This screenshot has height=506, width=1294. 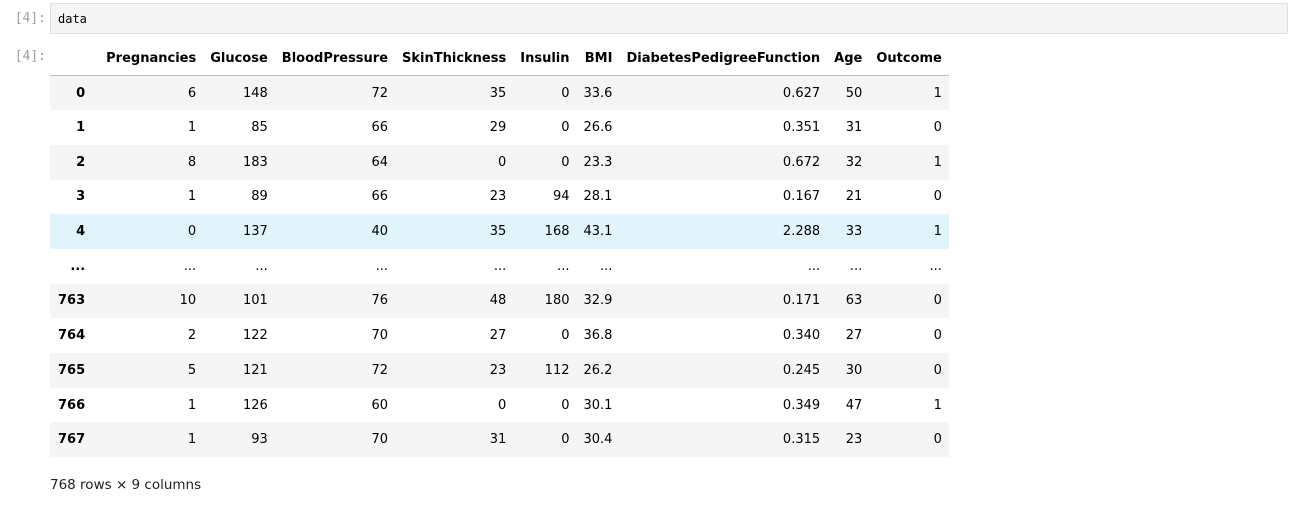 I want to click on column-header-bloodpressure: BloodPressure, so click(x=335, y=59).